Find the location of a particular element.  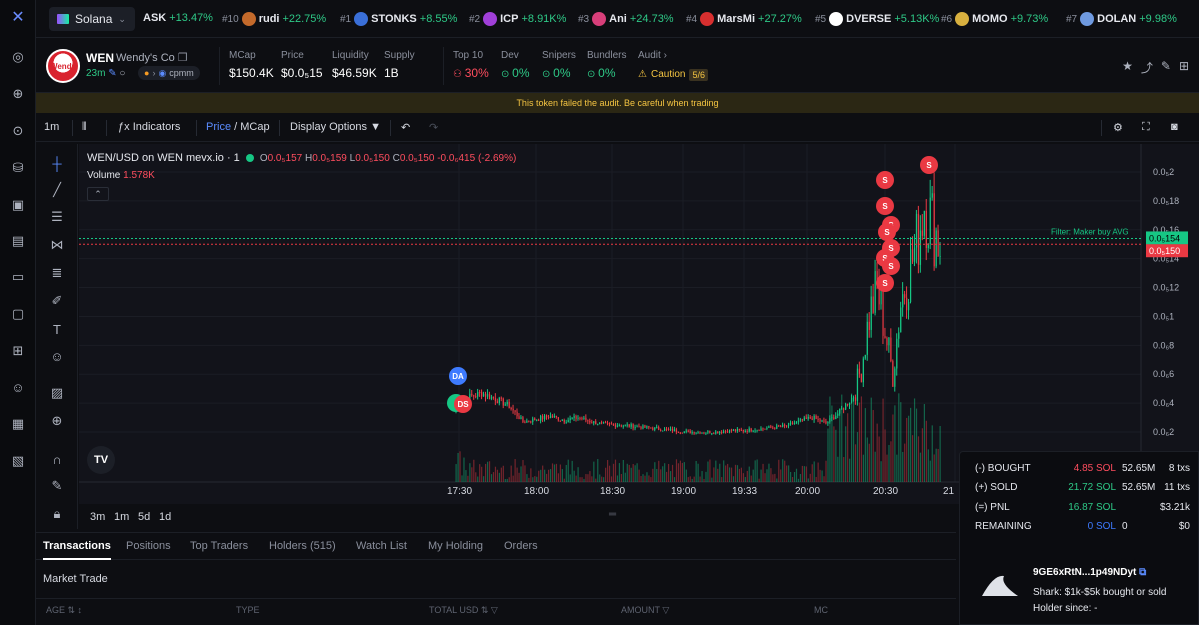

edit-icon: ✎ is located at coordinates (1165, 66).